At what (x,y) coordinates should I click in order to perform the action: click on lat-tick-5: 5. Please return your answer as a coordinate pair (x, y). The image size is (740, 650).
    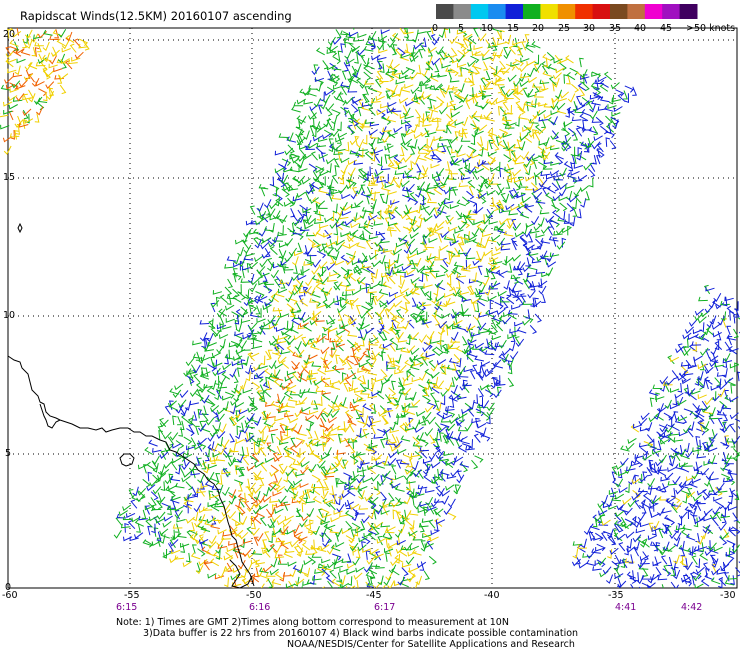
    Looking at the image, I should click on (8, 453).